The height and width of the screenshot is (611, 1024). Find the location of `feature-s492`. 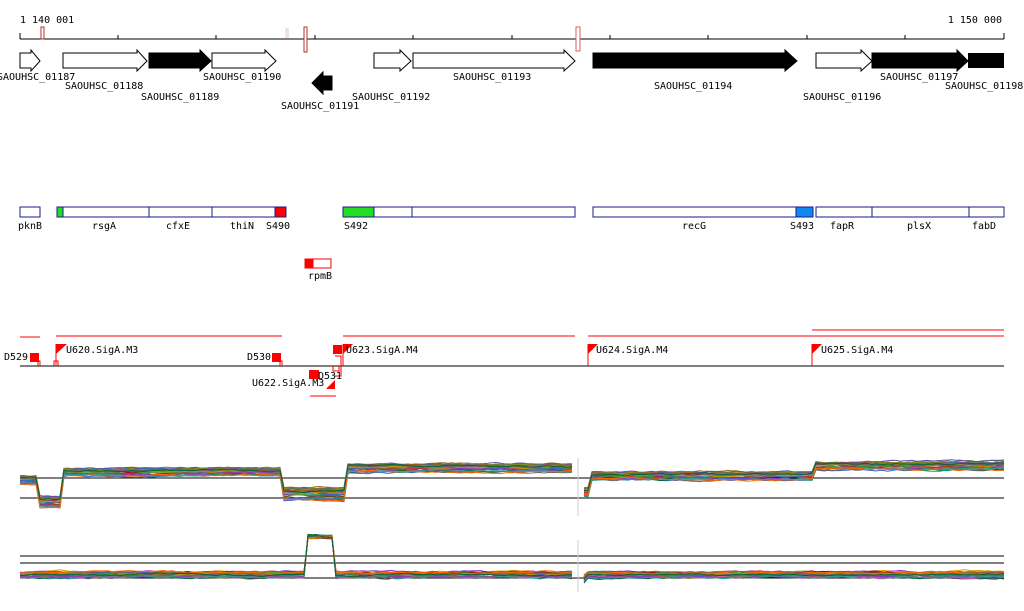

feature-s492 is located at coordinates (358, 212).